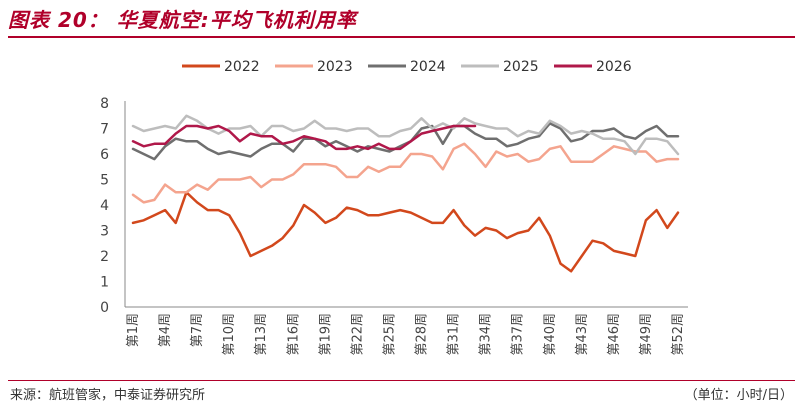  Describe the element at coordinates (614, 67) in the screenshot. I see `legend-label-2026: 2026` at that location.